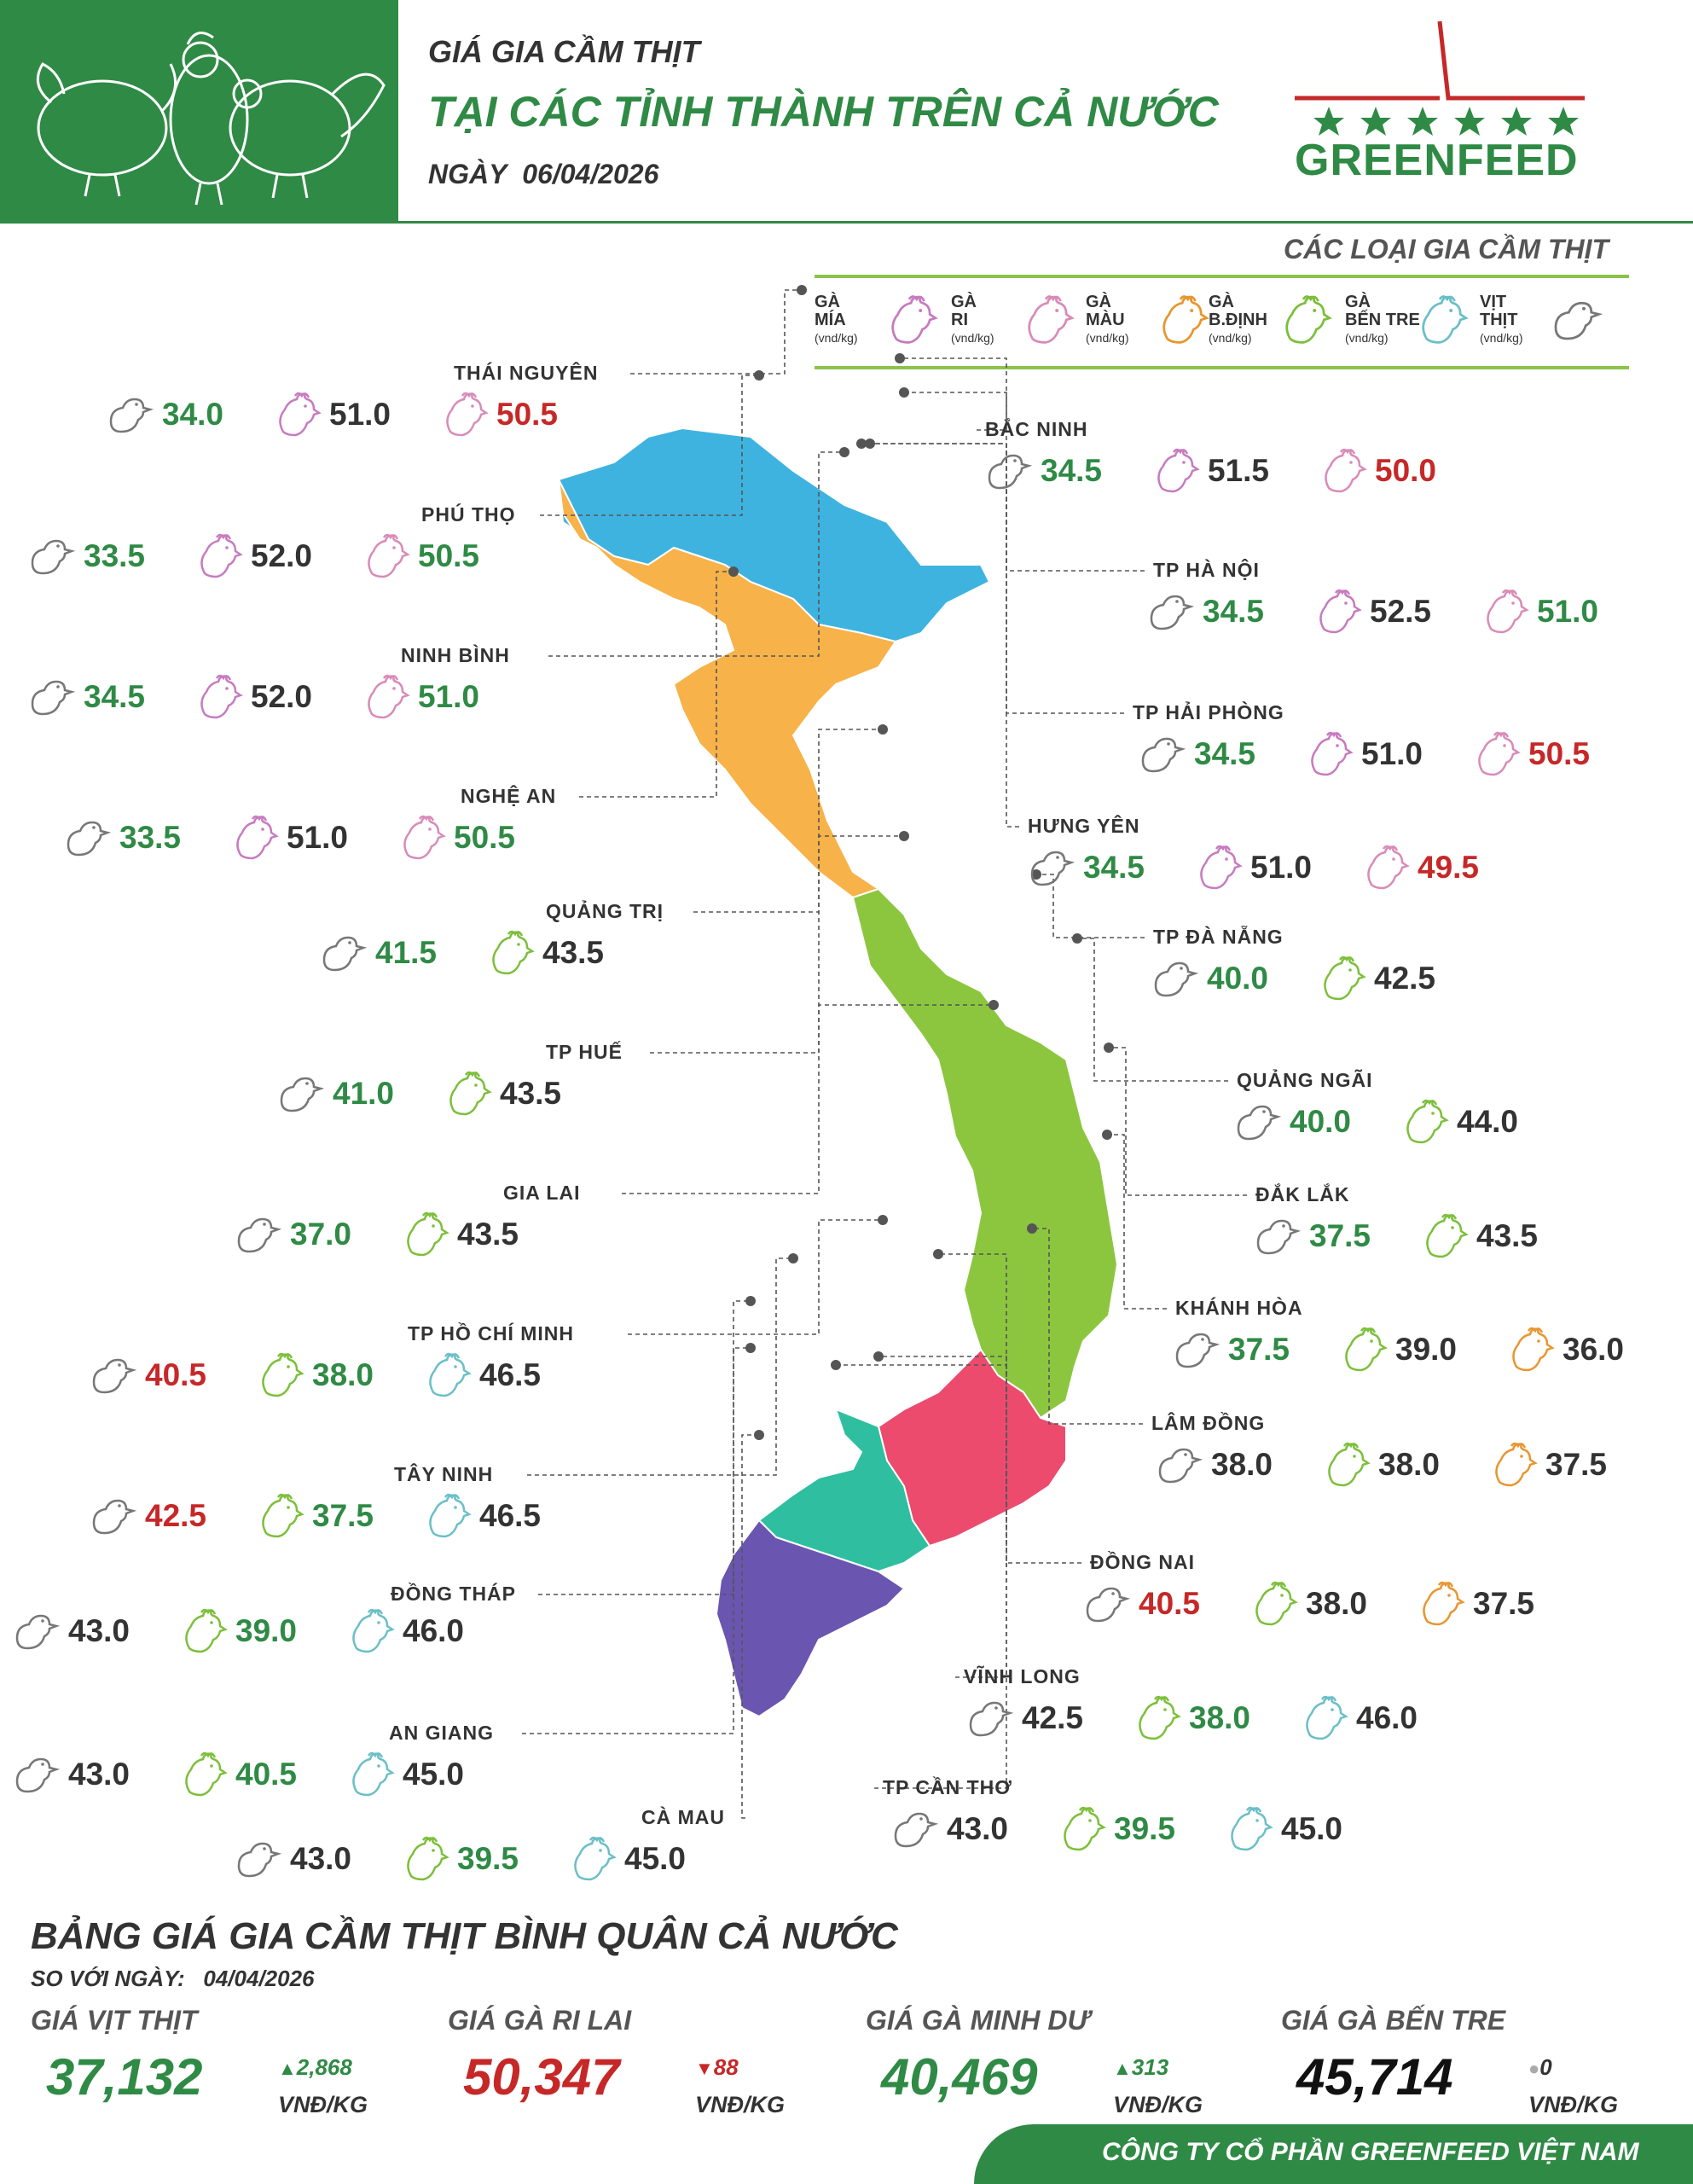 This screenshot has height=2184, width=1693. I want to click on average-label: GIÁ GÀ BẾN TRE, so click(1393, 2020).